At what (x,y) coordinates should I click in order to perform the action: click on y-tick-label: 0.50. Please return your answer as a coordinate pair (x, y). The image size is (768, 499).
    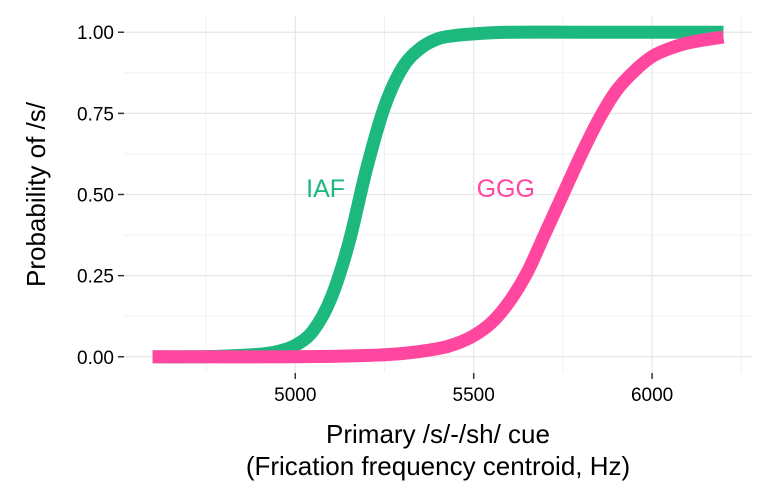
    Looking at the image, I should click on (95, 196).